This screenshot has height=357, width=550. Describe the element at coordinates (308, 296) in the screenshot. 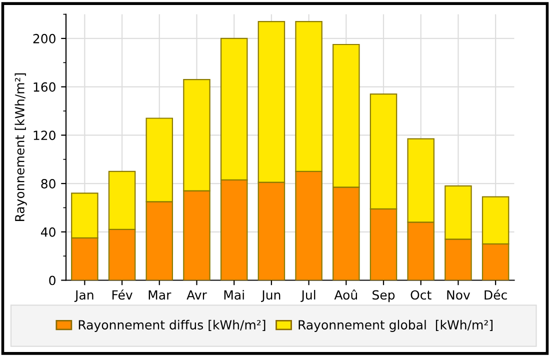

I see `x-tick-label: Jul` at that location.